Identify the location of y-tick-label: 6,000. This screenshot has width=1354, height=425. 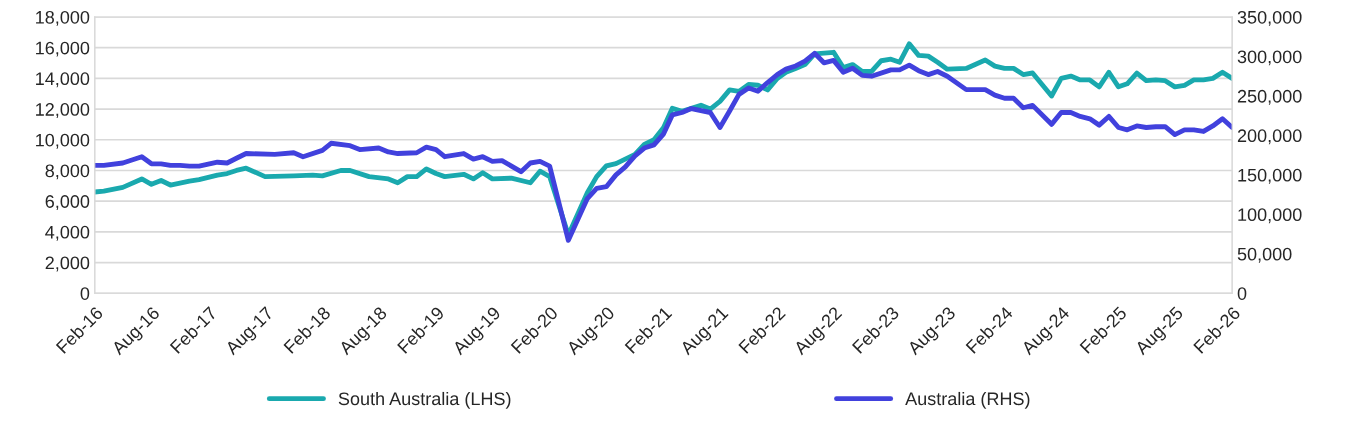
(67, 203).